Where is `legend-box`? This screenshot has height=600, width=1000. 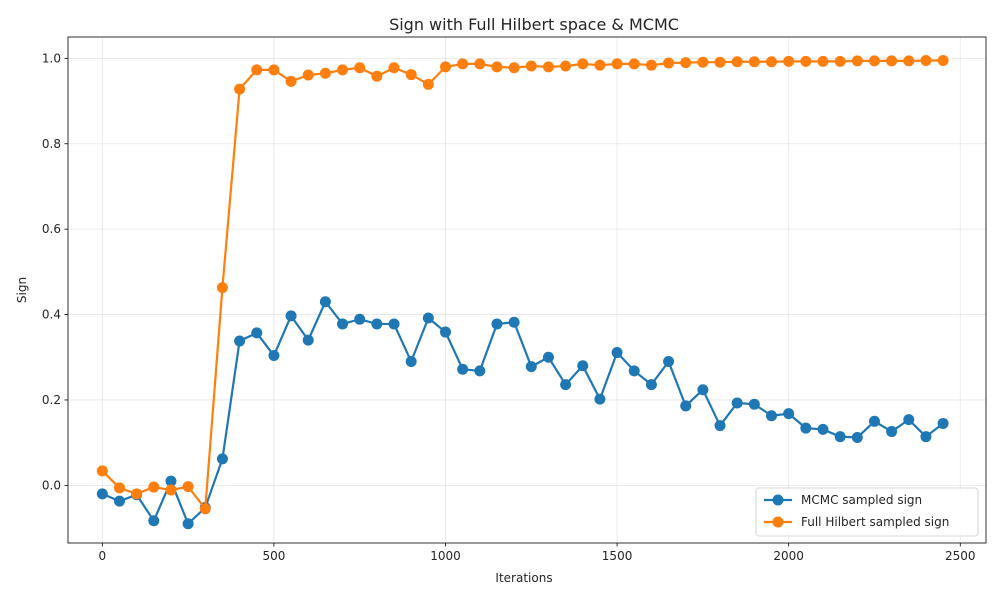 legend-box is located at coordinates (867, 512).